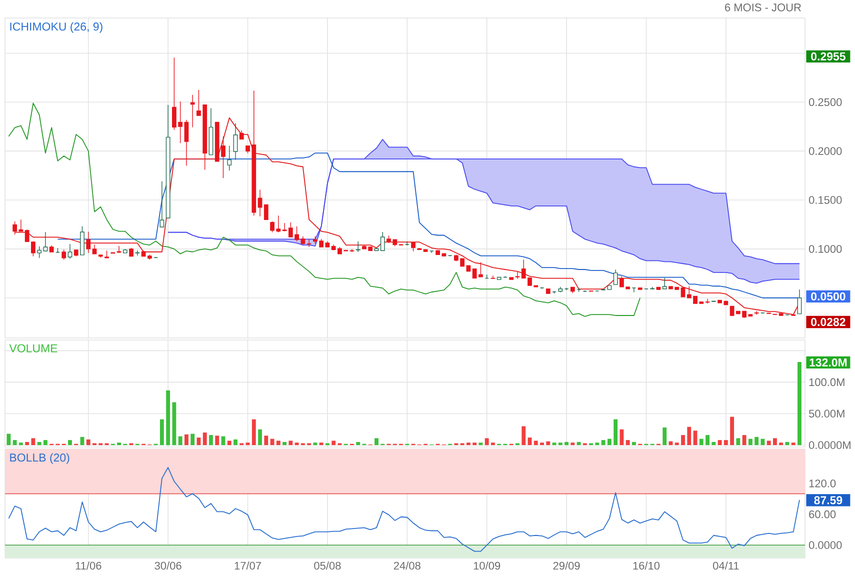 This screenshot has height=579, width=855. What do you see at coordinates (247, 566) in the screenshot?
I see `x-tick-label: 17/07` at bounding box center [247, 566].